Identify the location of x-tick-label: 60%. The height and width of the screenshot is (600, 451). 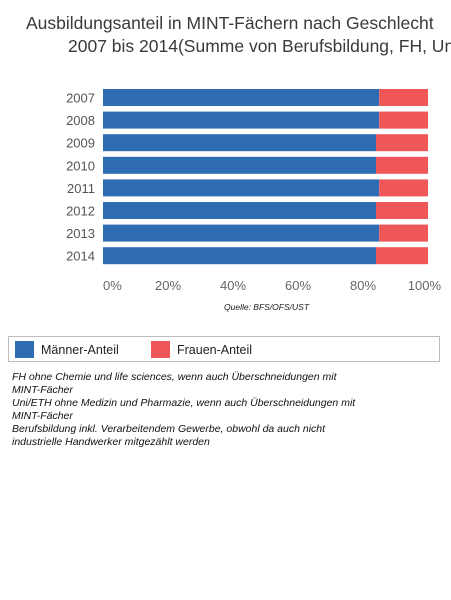
(298, 285).